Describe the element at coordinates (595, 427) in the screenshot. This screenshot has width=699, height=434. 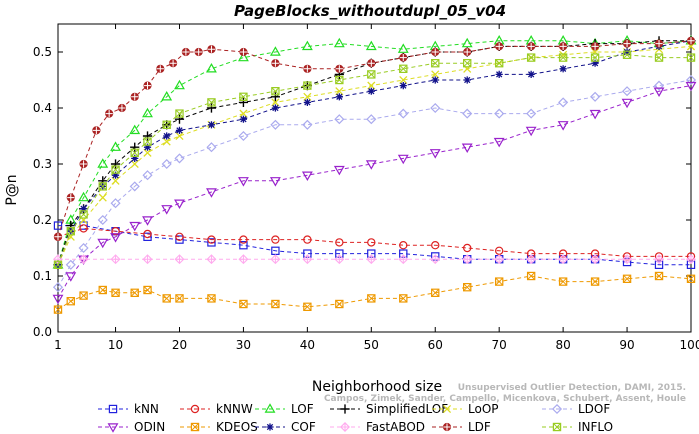
I see `legend-label: INFLO` at that location.